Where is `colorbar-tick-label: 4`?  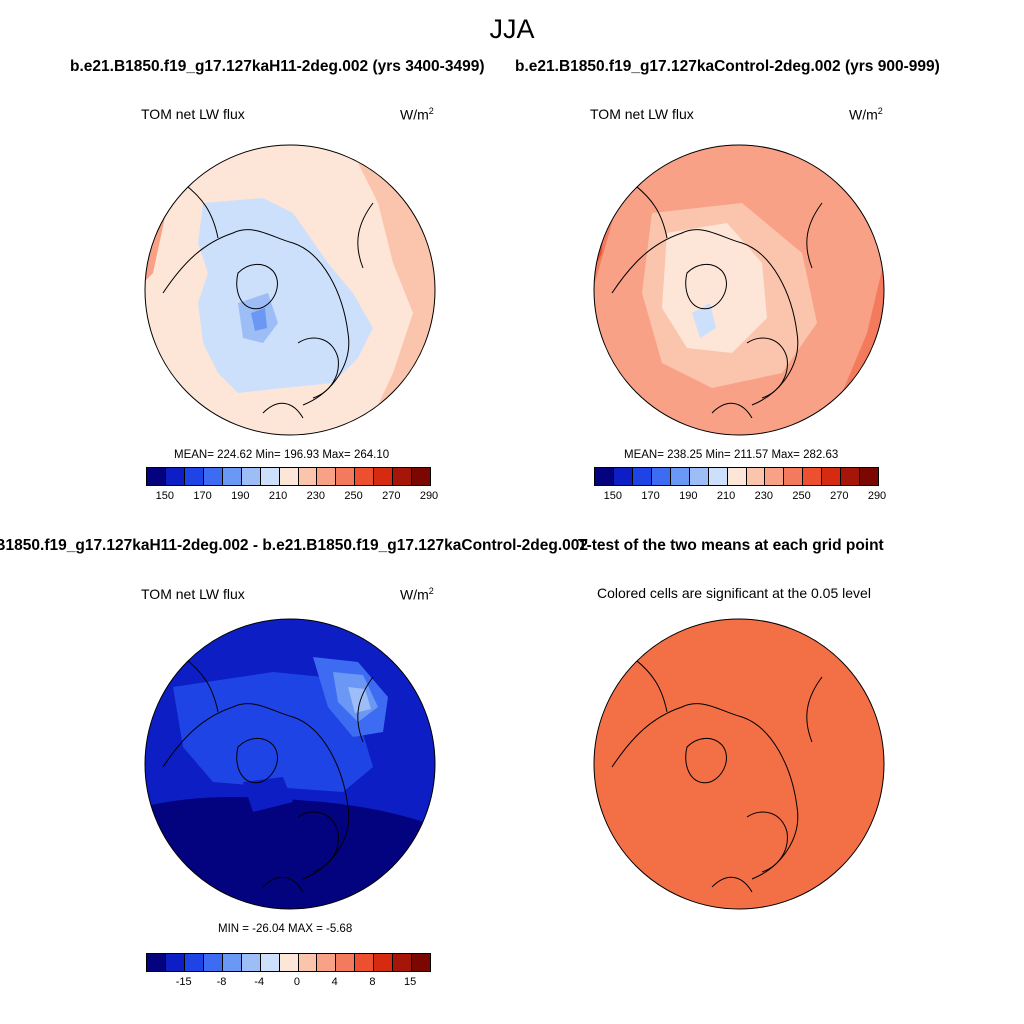
colorbar-tick-label: 4 is located at coordinates (334, 982).